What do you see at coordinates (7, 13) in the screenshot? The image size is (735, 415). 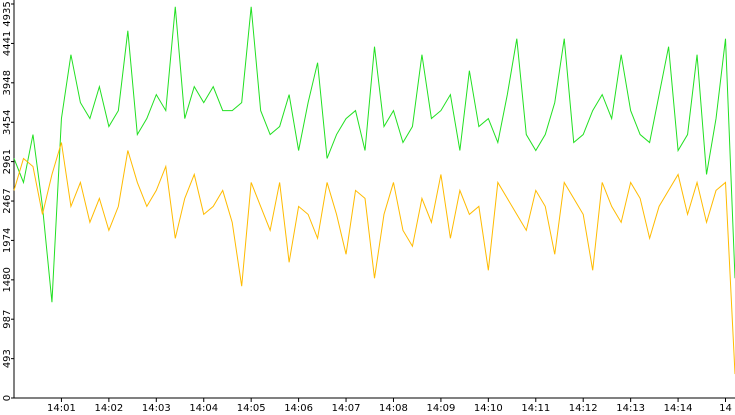 I see `y-tick-label: 4935` at bounding box center [7, 13].